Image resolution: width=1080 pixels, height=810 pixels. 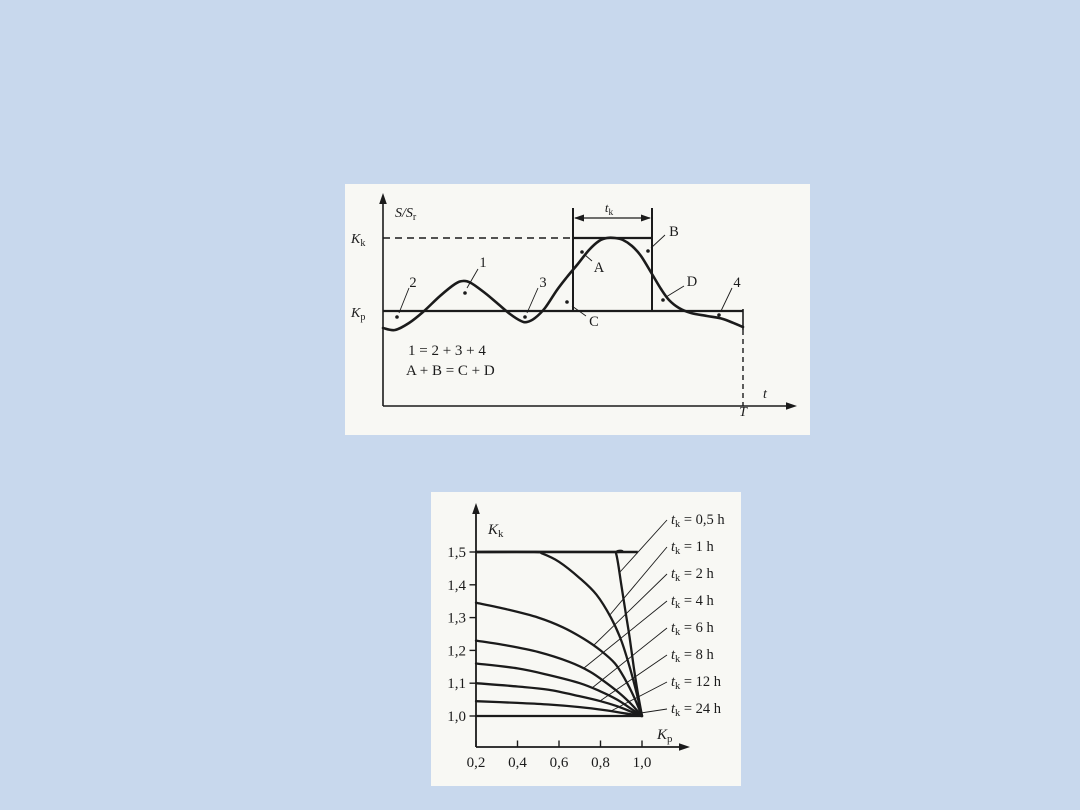 I want to click on legend-leader-24h, so click(x=644, y=712).